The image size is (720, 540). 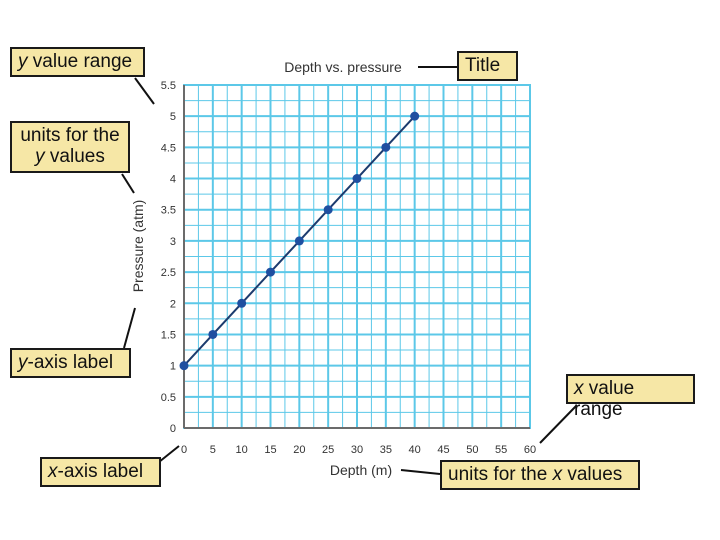 I want to click on leader-y-units, so click(x=128, y=183).